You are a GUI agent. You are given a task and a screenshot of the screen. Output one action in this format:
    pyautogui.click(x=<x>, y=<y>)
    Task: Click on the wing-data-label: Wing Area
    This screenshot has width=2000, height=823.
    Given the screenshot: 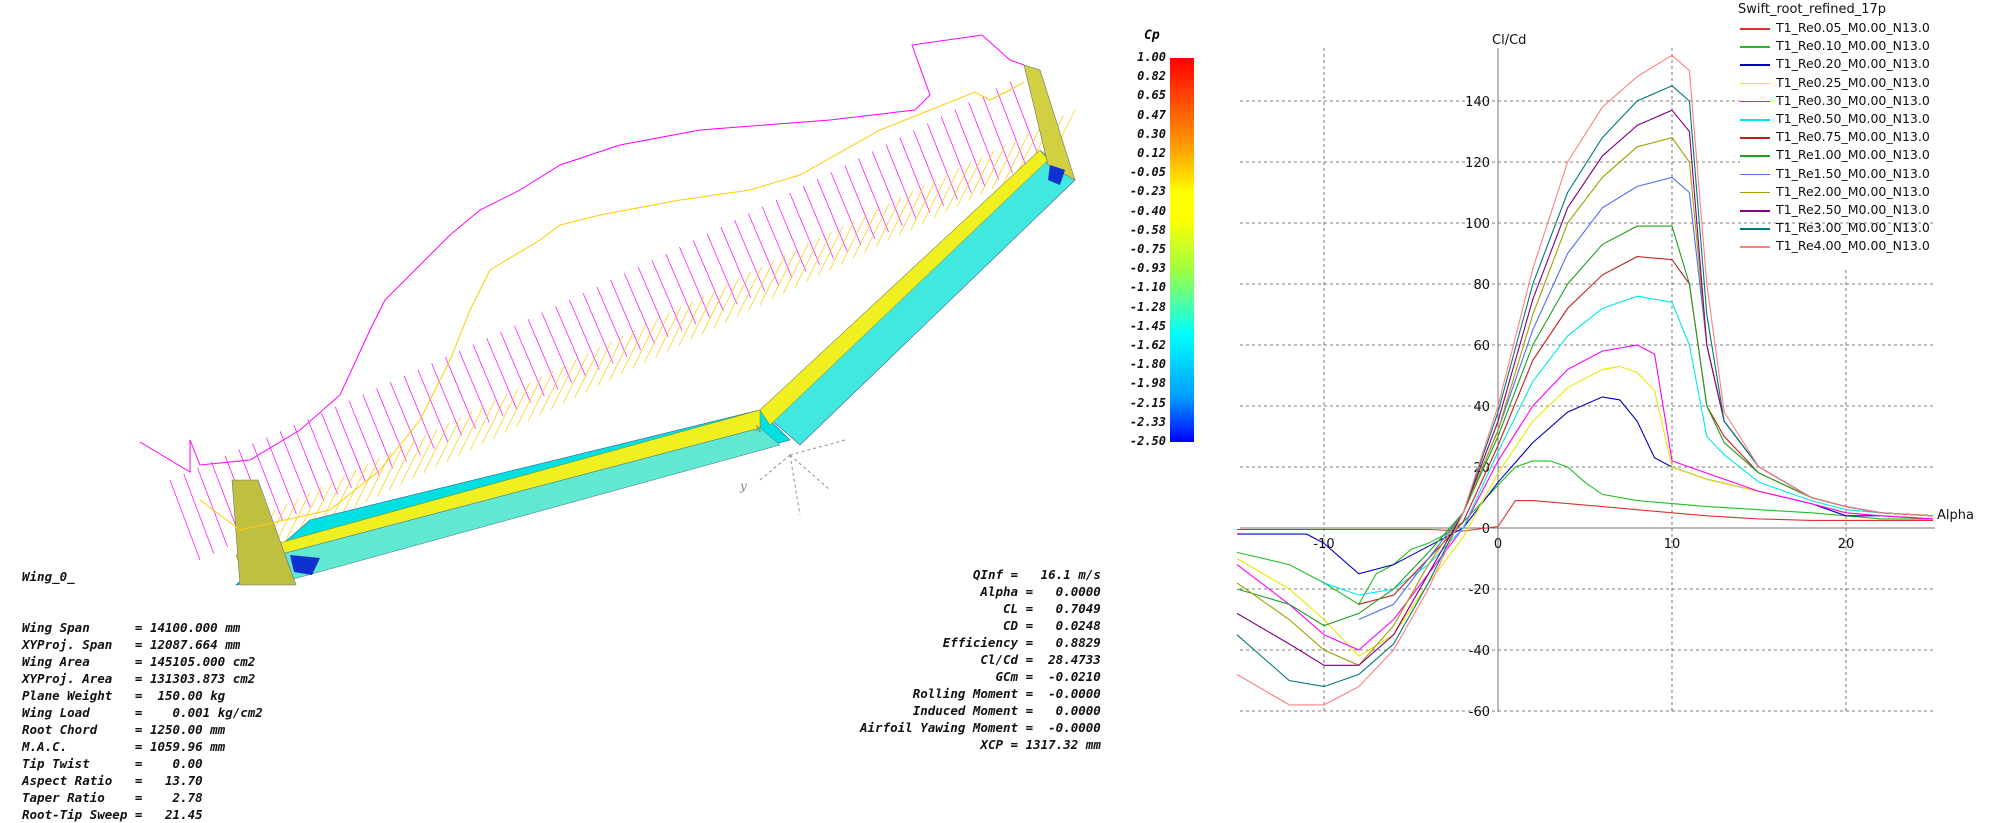 What is the action you would take?
    pyautogui.click(x=78, y=661)
    